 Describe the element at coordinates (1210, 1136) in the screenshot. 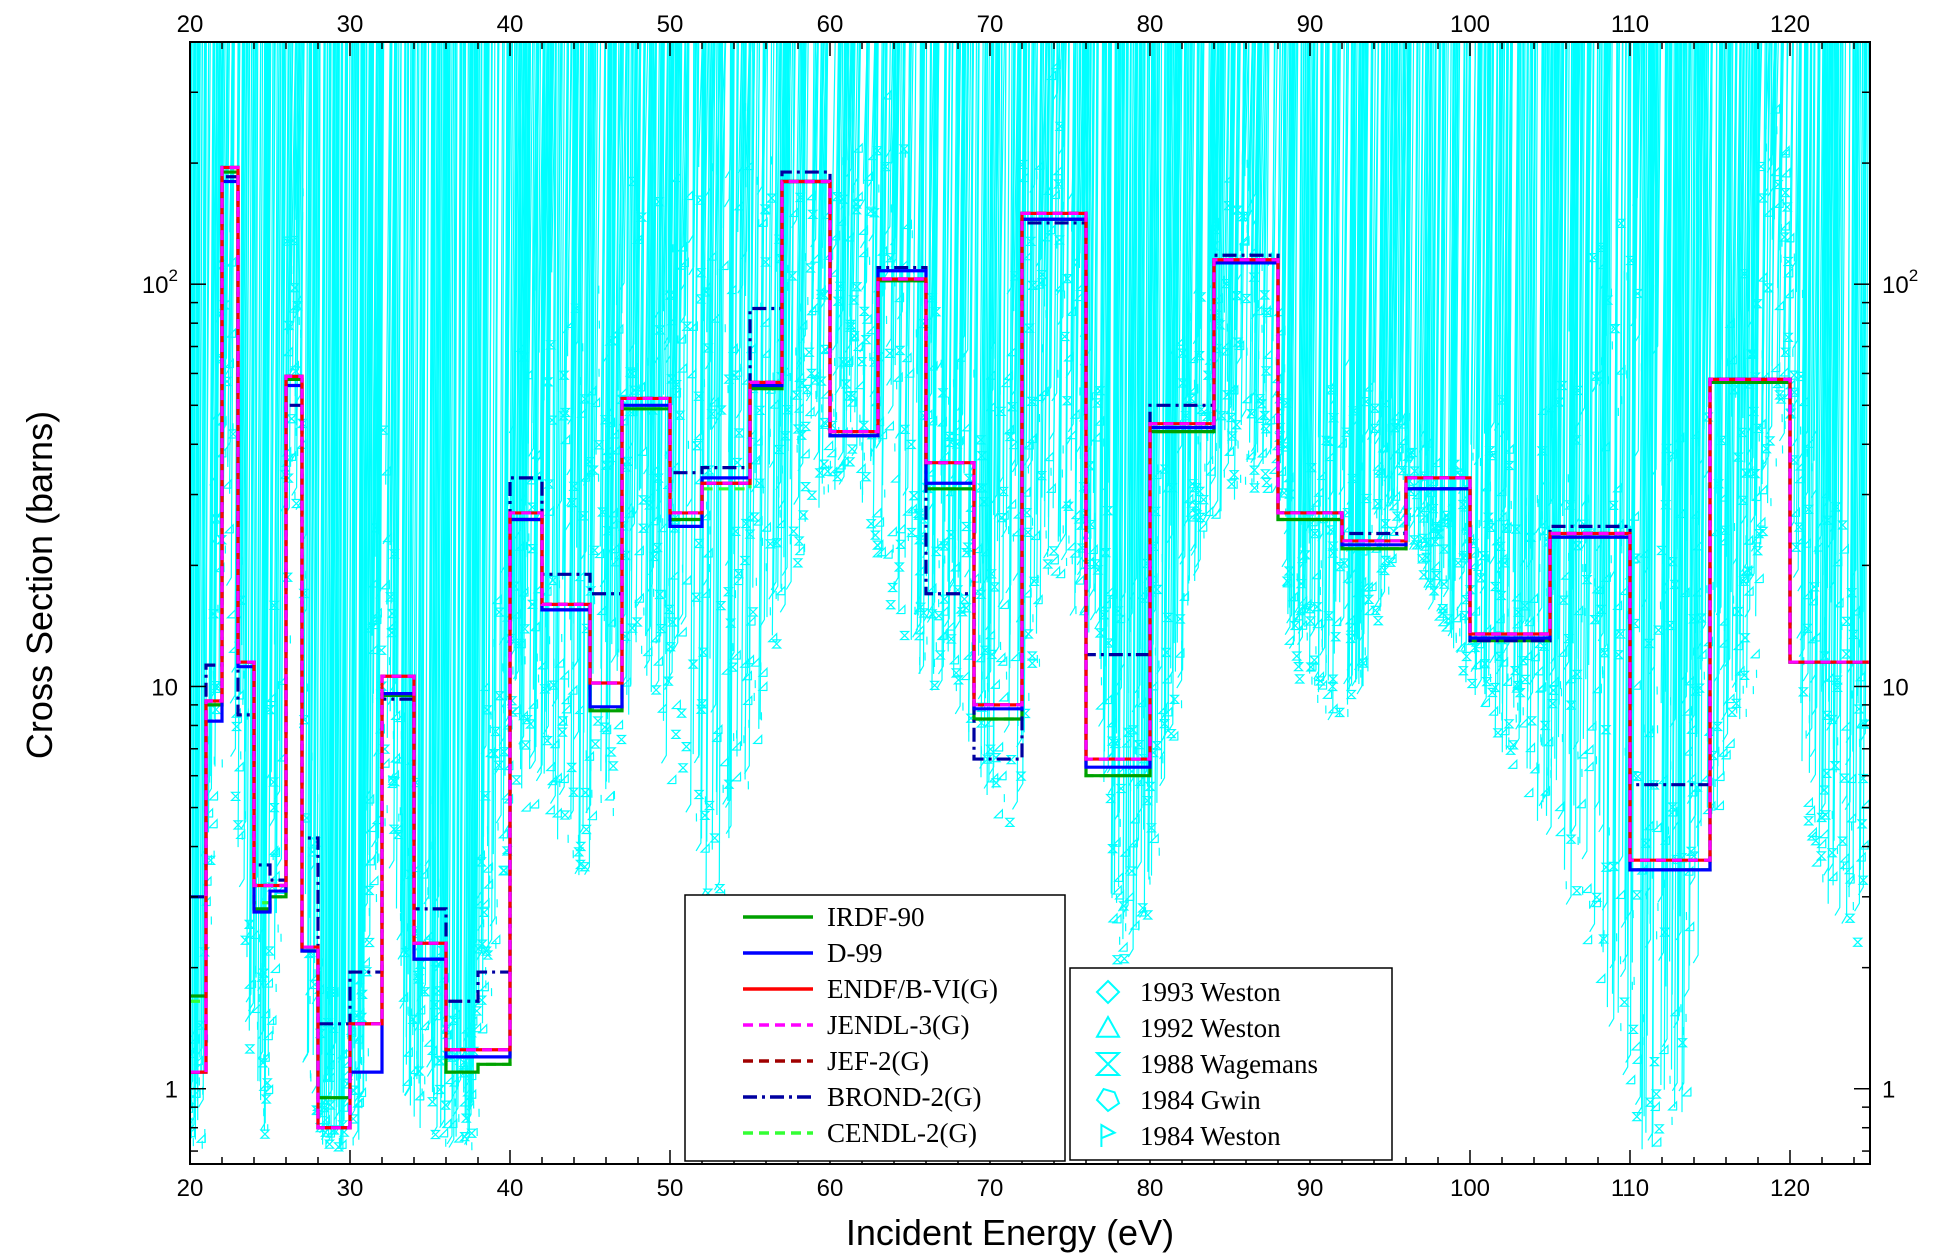

I see `legend-label: 1984 Weston` at that location.